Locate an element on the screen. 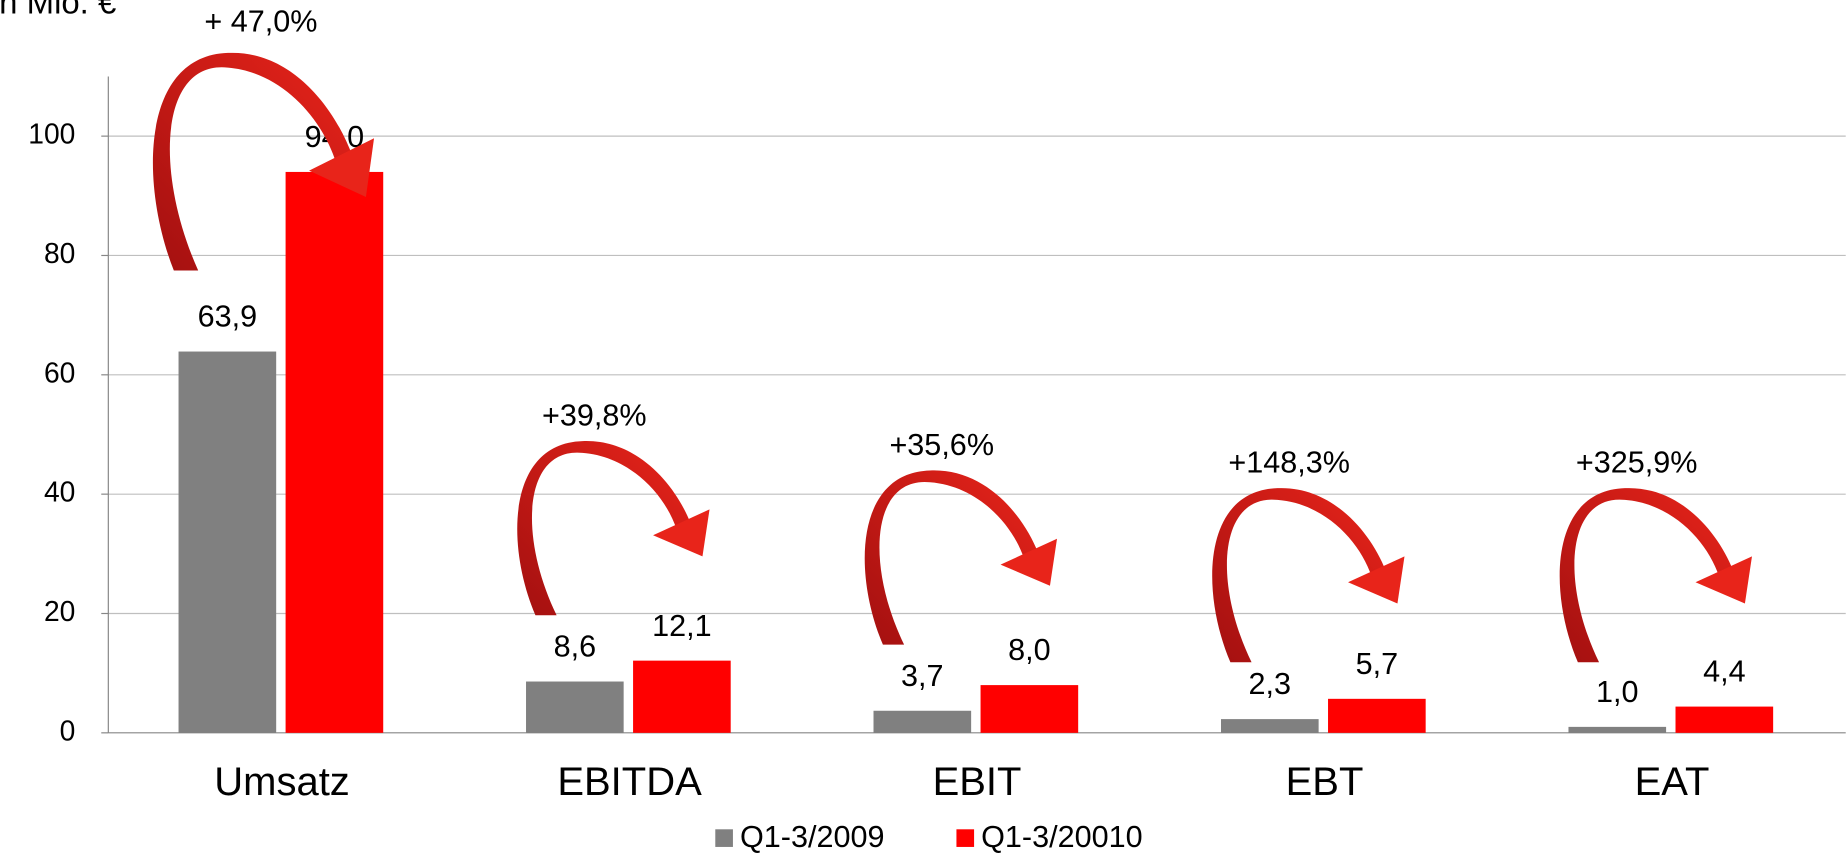 The image size is (1847, 854). value-label: 63,9 is located at coordinates (228, 317).